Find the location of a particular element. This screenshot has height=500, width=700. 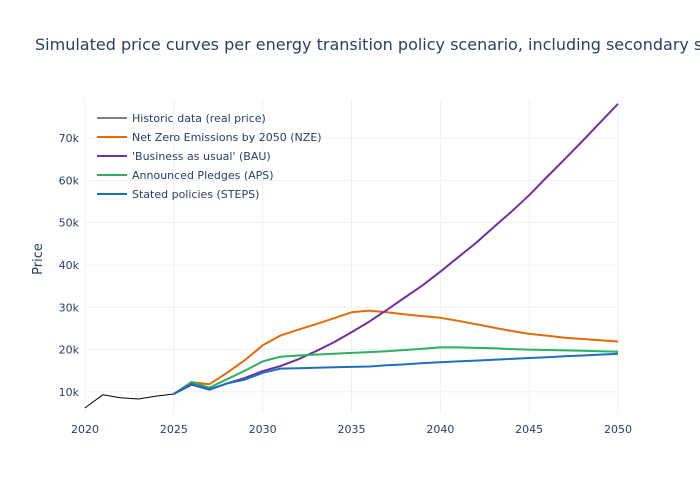

legend-label-0: Historic data (real price) is located at coordinates (199, 118).